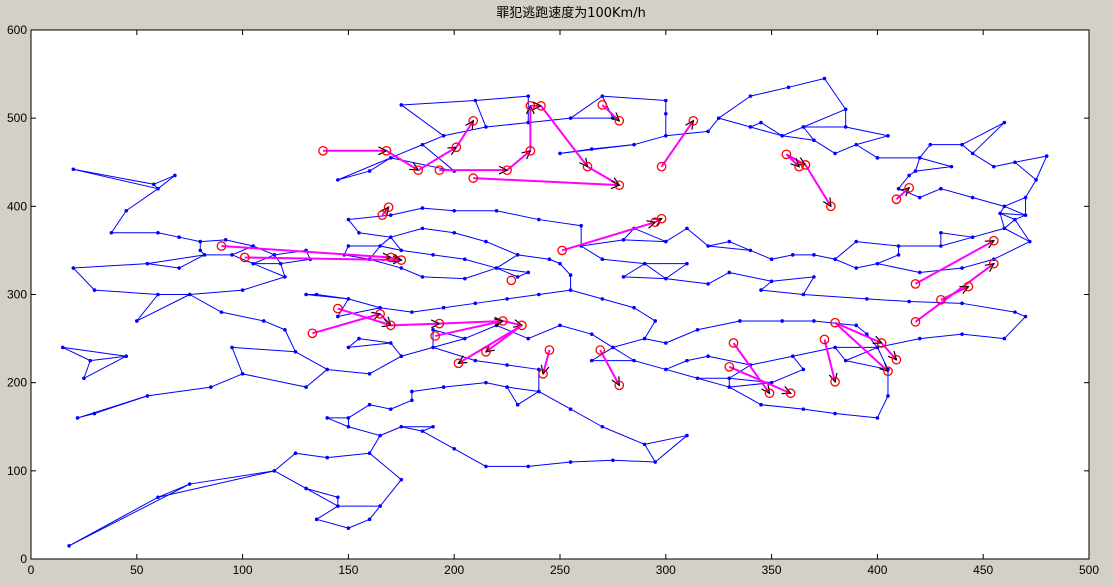 Image resolution: width=1113 pixels, height=586 pixels. What do you see at coordinates (772, 570) in the screenshot?
I see `x-tick-label: 350` at bounding box center [772, 570].